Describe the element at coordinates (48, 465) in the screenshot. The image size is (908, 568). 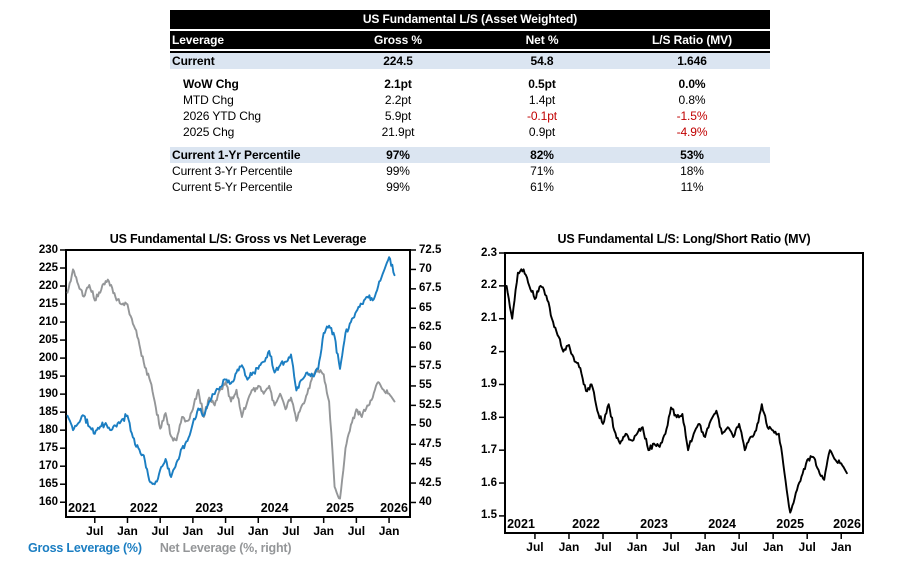
I see `y-axis-tick-label: 170` at that location.